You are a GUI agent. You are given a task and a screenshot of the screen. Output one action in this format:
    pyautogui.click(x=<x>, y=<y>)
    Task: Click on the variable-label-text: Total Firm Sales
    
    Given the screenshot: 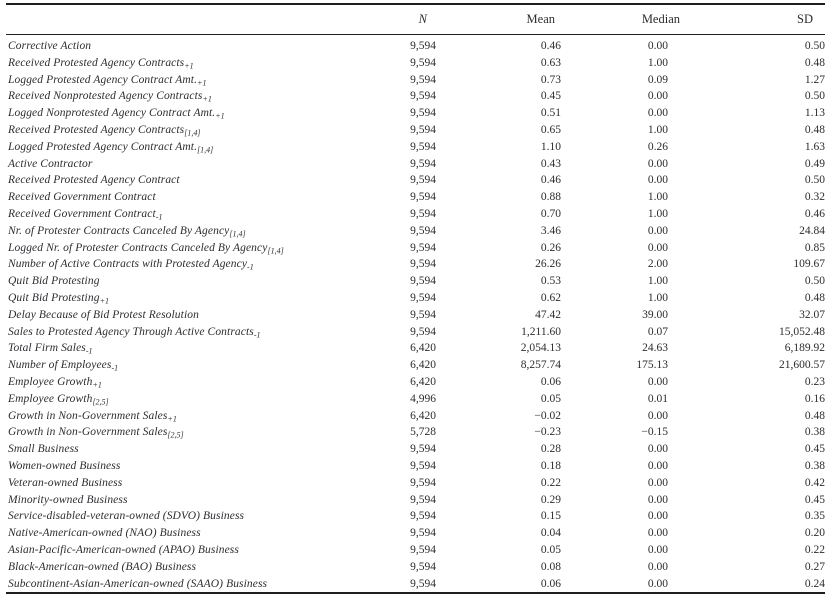 What is the action you would take?
    pyautogui.click(x=47, y=348)
    